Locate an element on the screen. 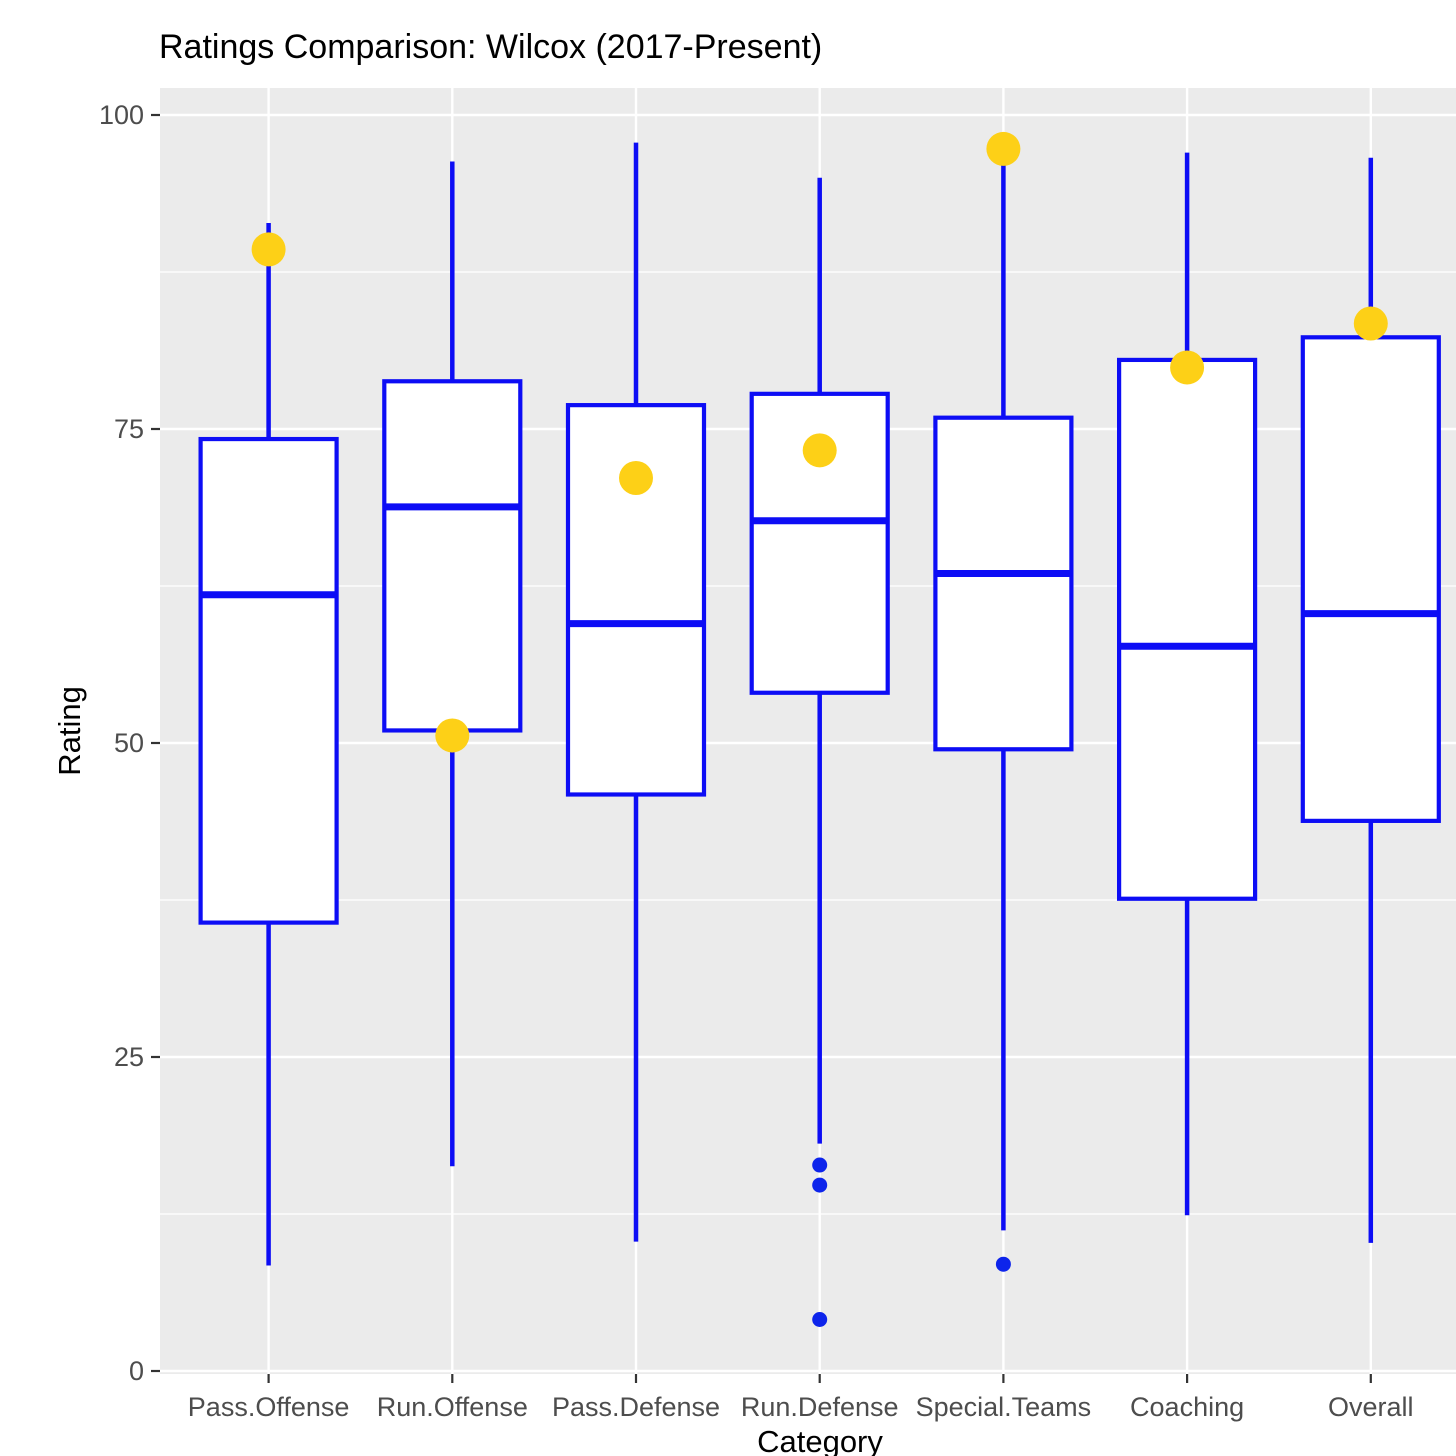 This screenshot has height=1456, width=1456. boxplot-run-offense is located at coordinates (452, 664).